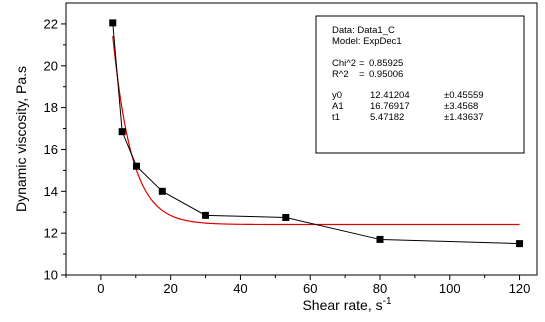  Describe the element at coordinates (346, 304) in the screenshot. I see `x-axis-title: Shear rate, s-1` at that location.